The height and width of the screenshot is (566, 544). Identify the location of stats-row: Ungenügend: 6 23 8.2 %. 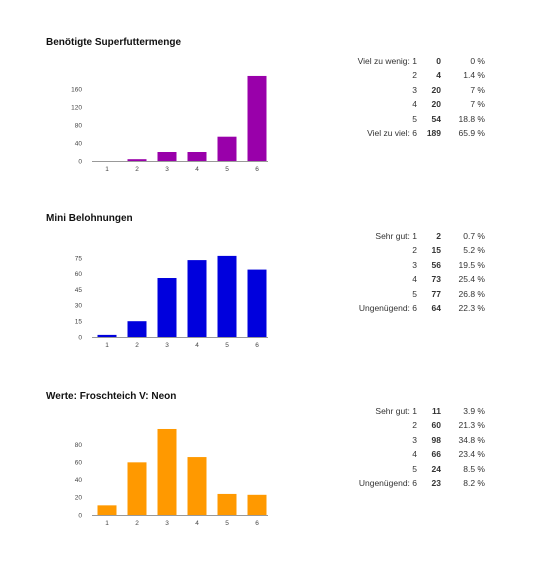
(420, 483).